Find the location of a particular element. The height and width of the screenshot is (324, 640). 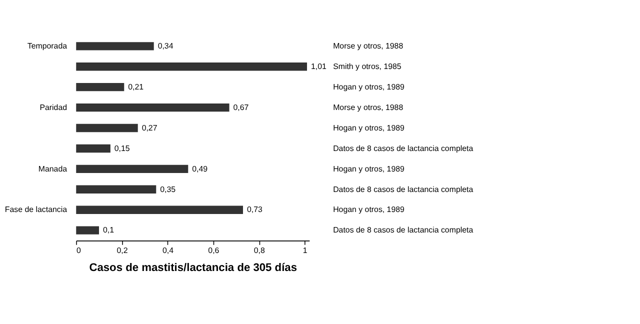

x-tick-label: 0,8 is located at coordinates (260, 250).